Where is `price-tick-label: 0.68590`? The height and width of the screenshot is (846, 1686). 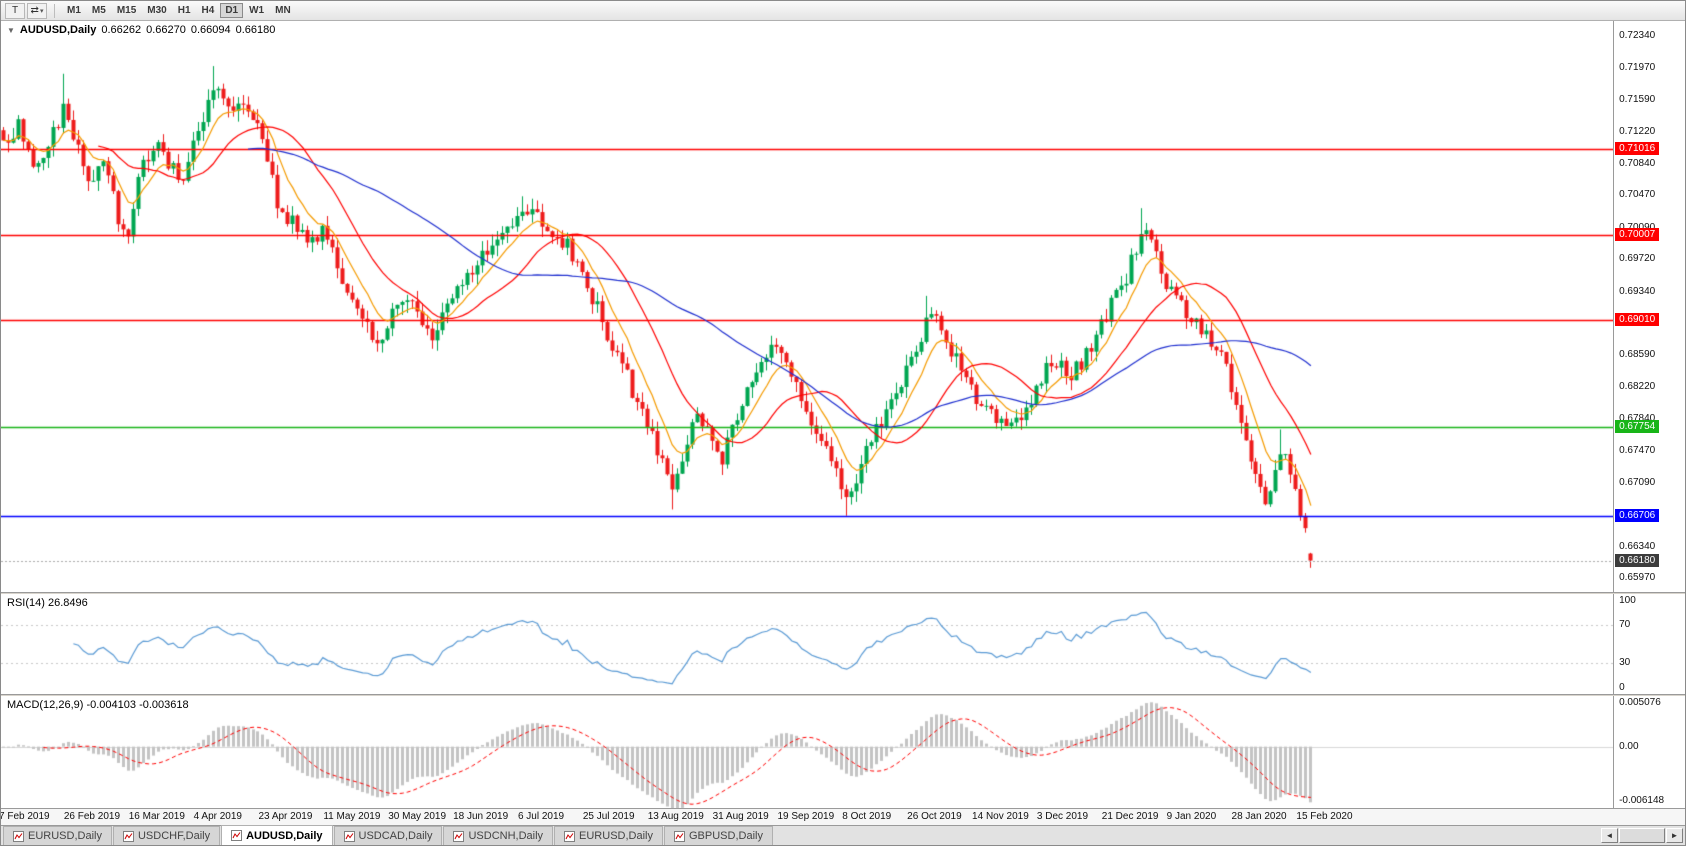
price-tick-label: 0.68590 is located at coordinates (1637, 355).